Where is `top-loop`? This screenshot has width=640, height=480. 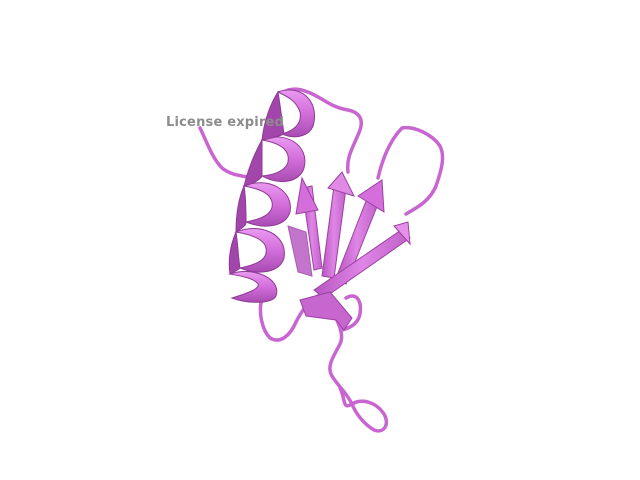
top-loop is located at coordinates (322, 130).